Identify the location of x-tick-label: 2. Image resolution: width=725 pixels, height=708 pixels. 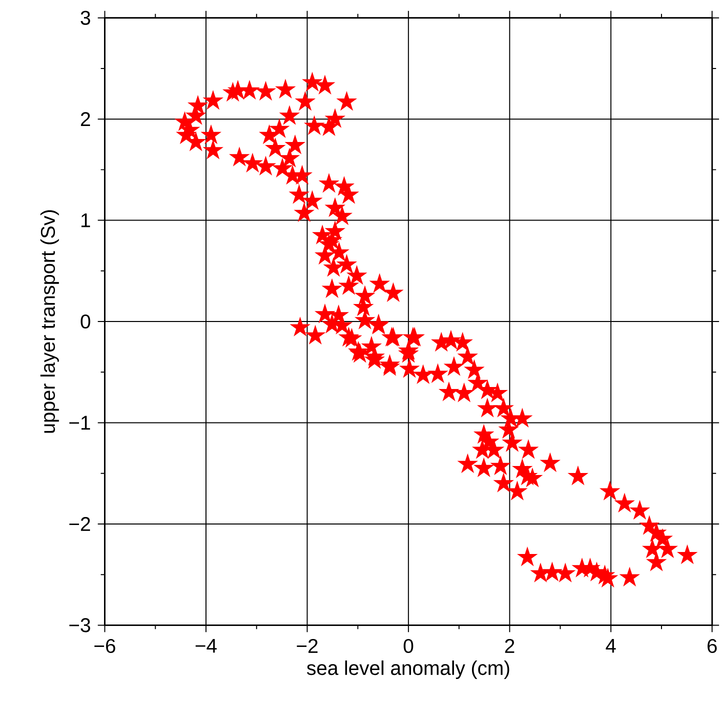
(509, 646).